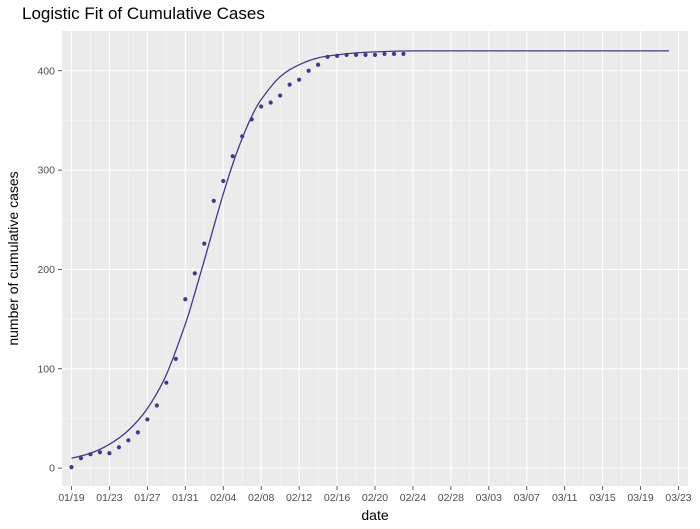 This screenshot has height=529, width=700. What do you see at coordinates (375, 498) in the screenshot?
I see `x-tick-label: 02/20` at bounding box center [375, 498].